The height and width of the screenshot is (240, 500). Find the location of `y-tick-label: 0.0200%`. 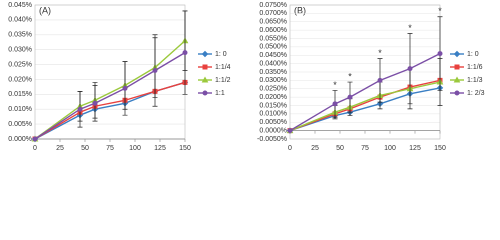

y-tick-label: 0.0200% is located at coordinates (273, 97).